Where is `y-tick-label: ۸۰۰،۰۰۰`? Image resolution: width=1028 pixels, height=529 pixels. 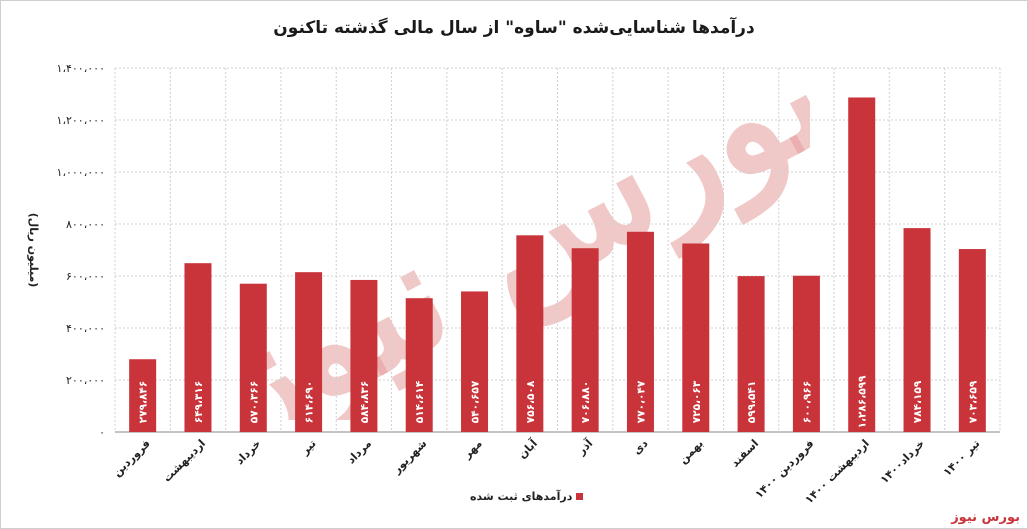 y-tick-label: ۸۰۰،۰۰۰ is located at coordinates (85, 224).